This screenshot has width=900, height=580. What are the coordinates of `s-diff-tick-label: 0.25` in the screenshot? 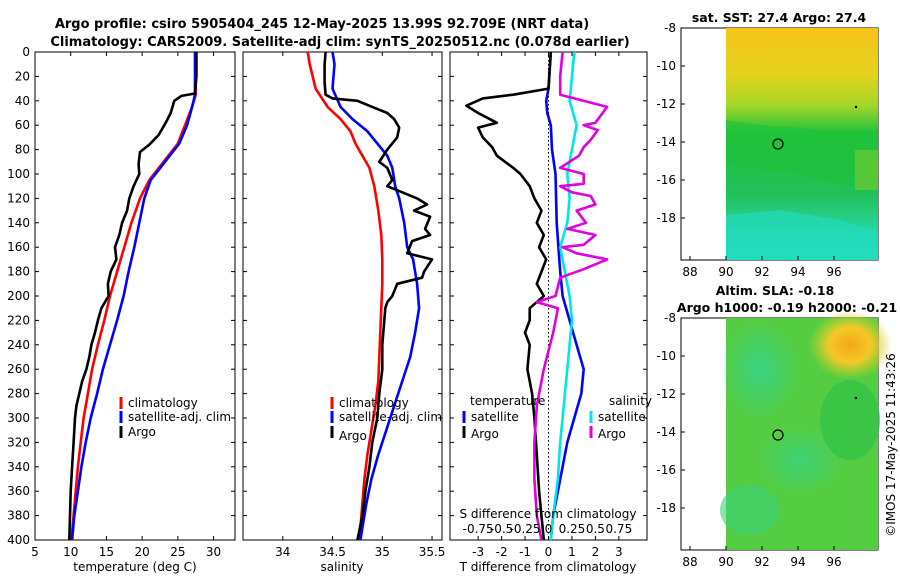 It's located at (572, 529).